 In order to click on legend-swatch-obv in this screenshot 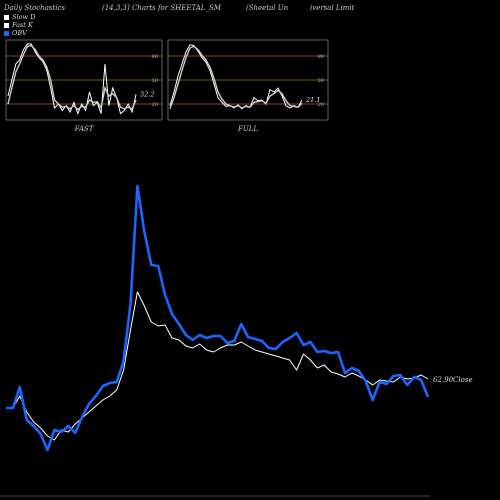, I will do `click(6, 33)`.